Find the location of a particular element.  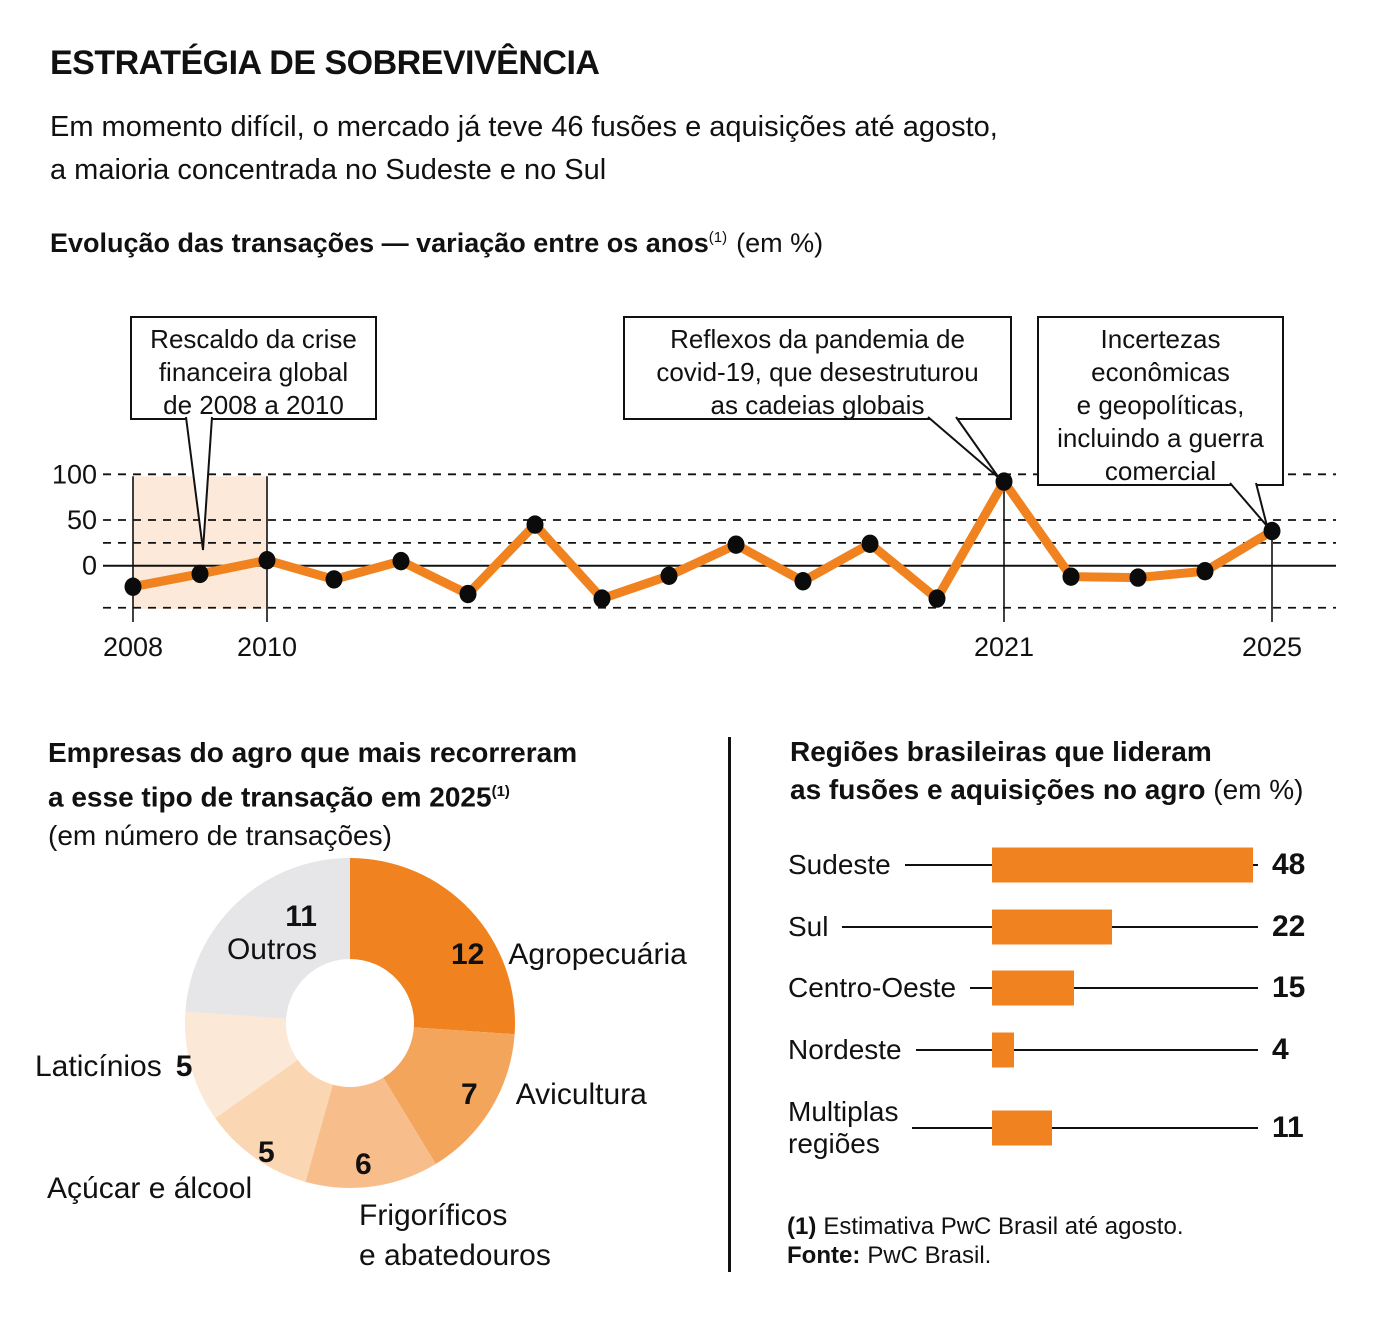

bar-row-sul: Sul 22 is located at coordinates (1054, 927).